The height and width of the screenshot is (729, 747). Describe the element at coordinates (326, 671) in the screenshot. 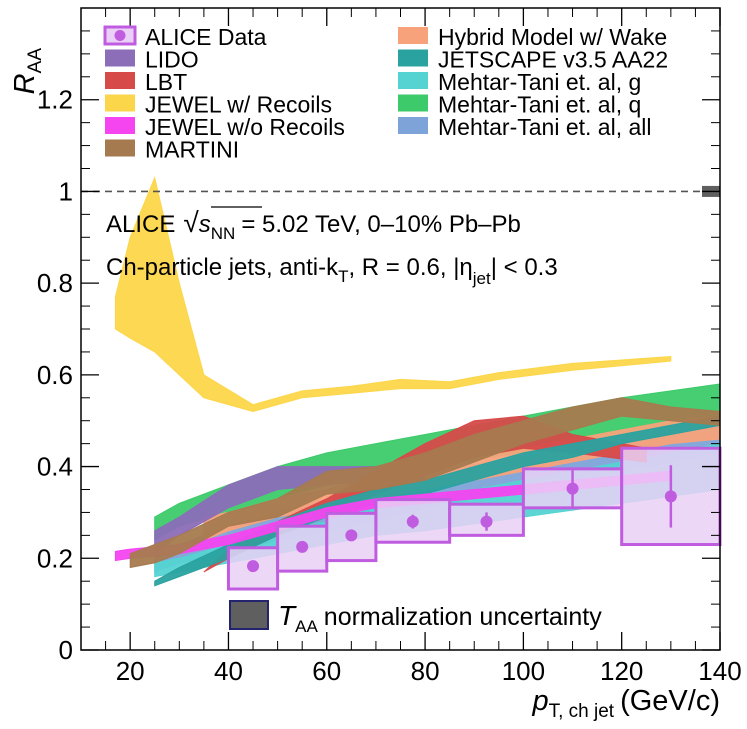

I see `x-tick-label: 60` at that location.